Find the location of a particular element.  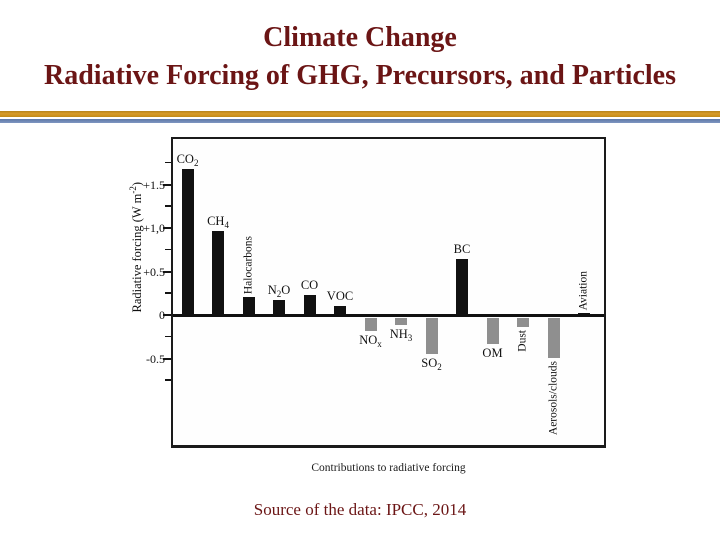

y-tick-minor--0.75 is located at coordinates (168, 380).